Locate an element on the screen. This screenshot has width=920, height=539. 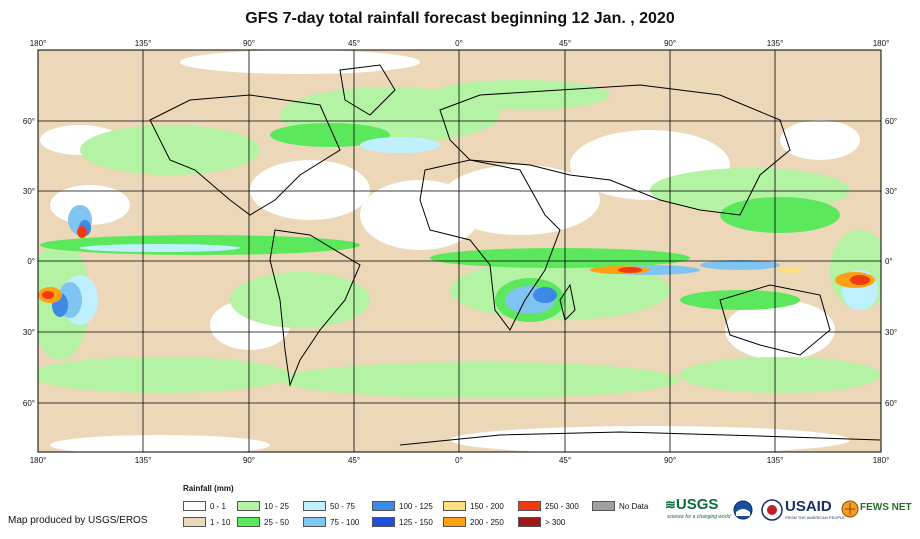
legend-item: 1 - 10 is located at coordinates (206, 522).